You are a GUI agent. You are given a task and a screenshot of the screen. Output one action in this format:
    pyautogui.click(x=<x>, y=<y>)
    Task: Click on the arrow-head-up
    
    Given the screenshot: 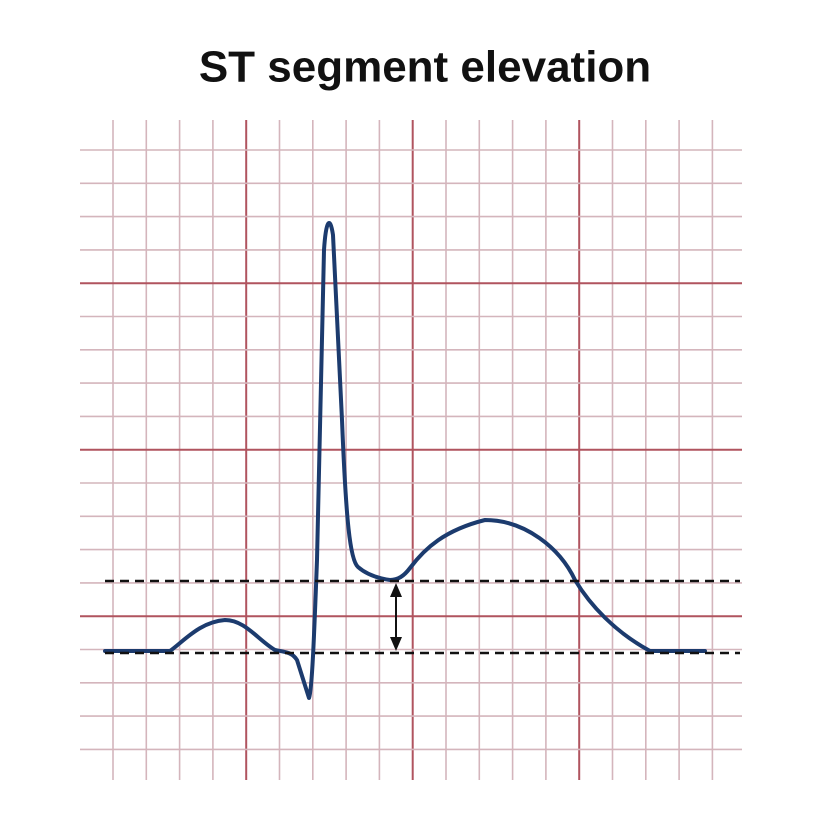 What is the action you would take?
    pyautogui.click(x=396, y=590)
    